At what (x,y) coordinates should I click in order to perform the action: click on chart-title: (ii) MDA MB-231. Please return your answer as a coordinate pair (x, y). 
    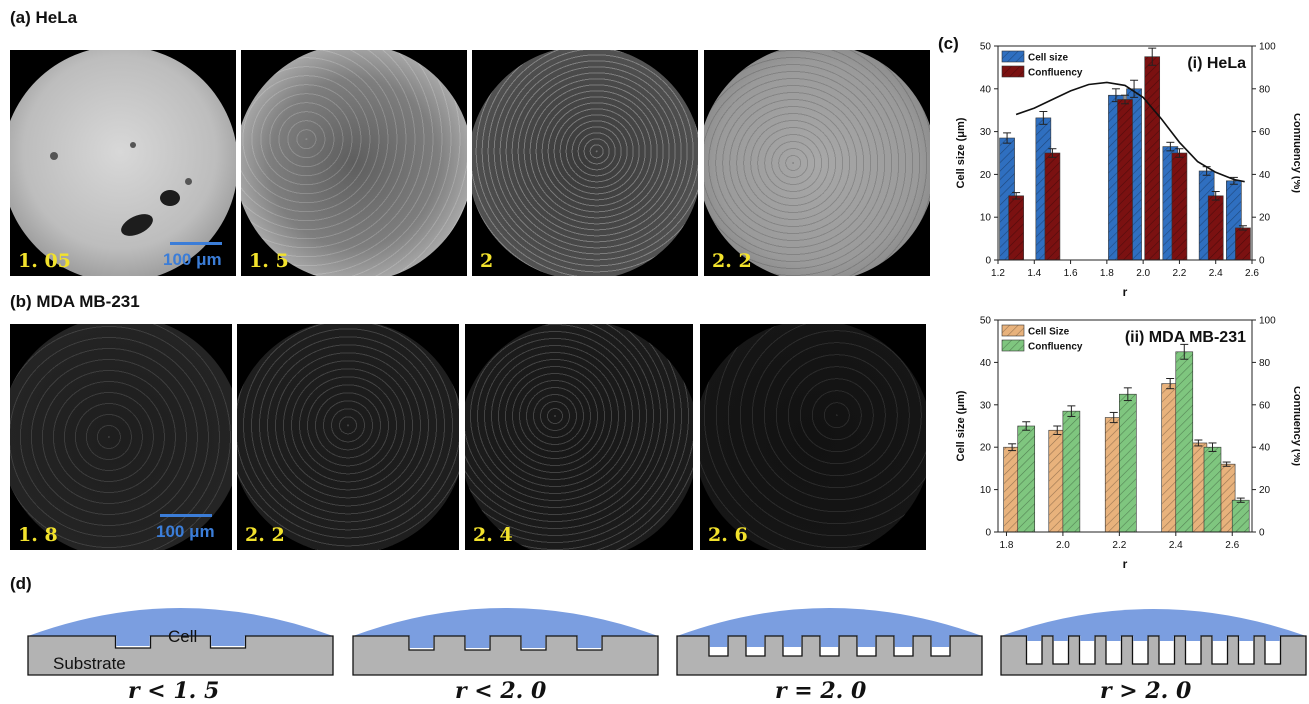
    Looking at the image, I should click on (1185, 337).